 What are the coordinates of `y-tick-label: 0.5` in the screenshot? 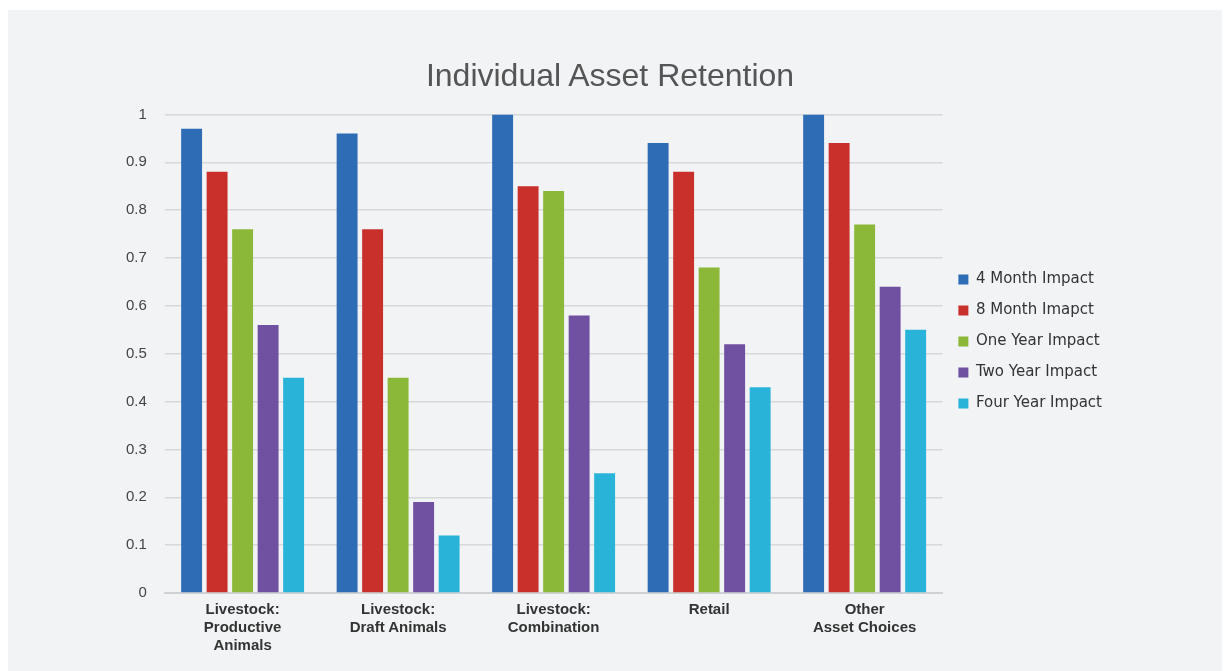 It's located at (136, 352).